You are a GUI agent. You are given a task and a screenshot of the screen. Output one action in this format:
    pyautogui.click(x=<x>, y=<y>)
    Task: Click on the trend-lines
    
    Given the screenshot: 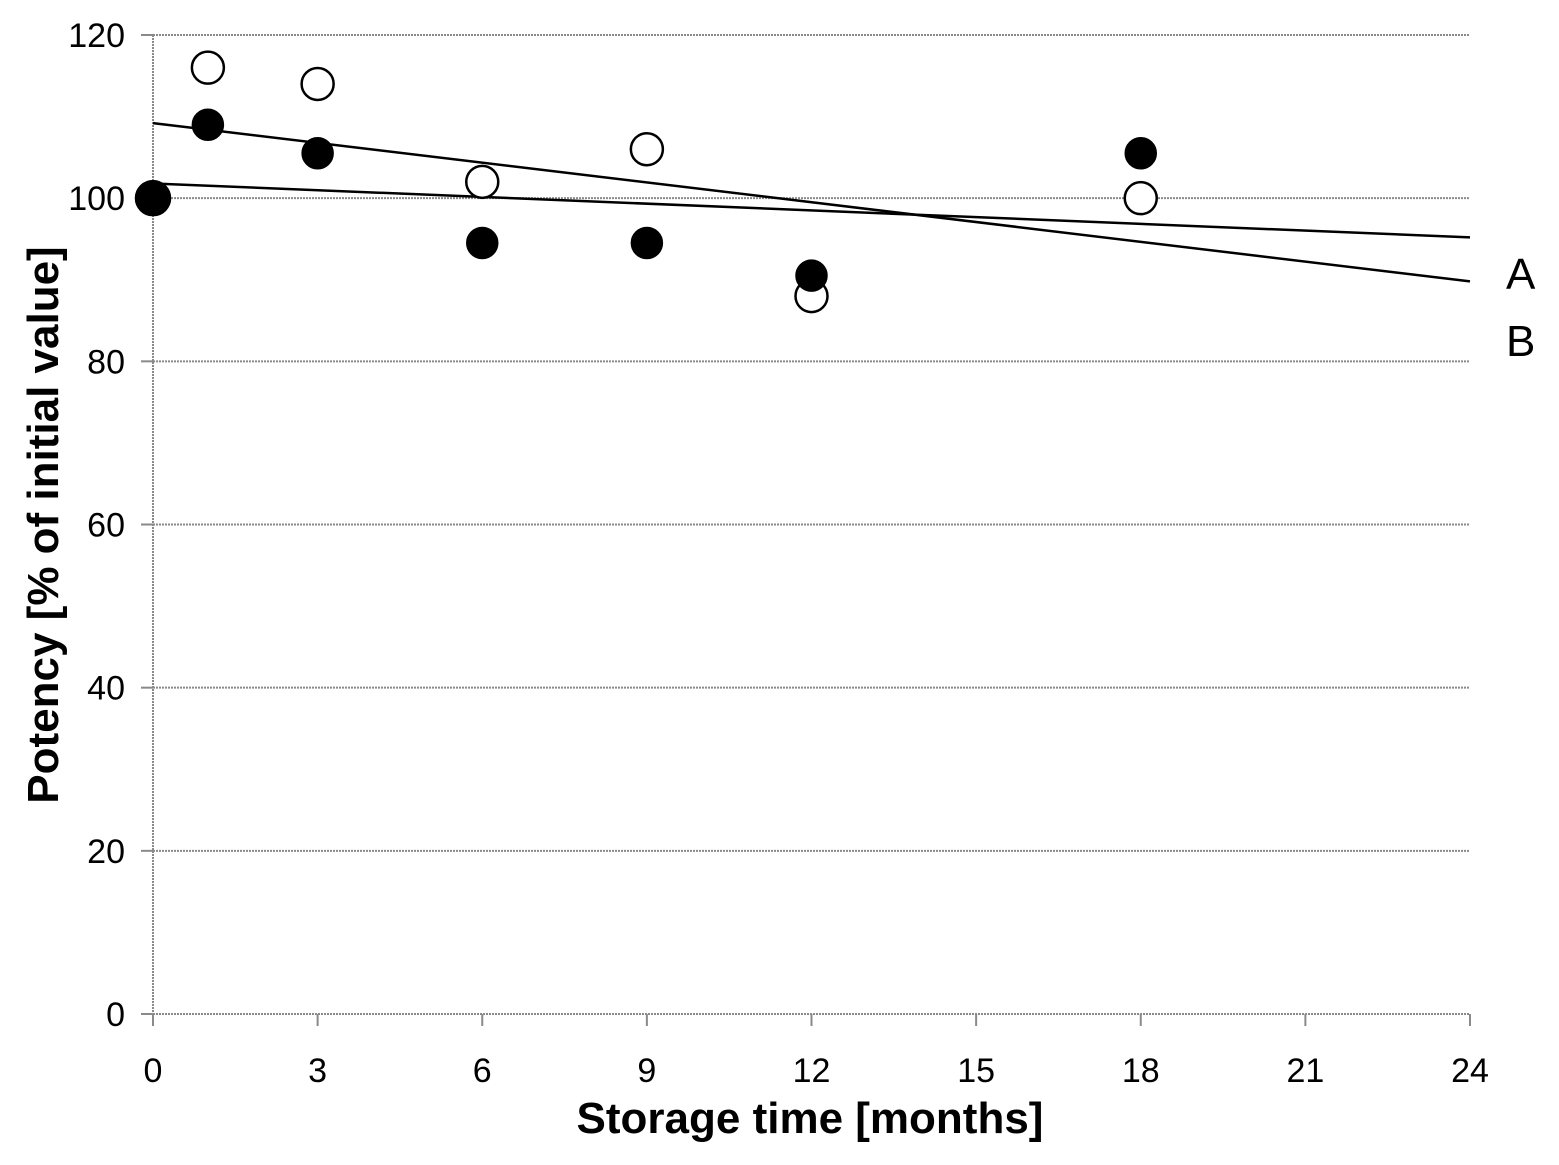 What is the action you would take?
    pyautogui.click(x=811, y=202)
    